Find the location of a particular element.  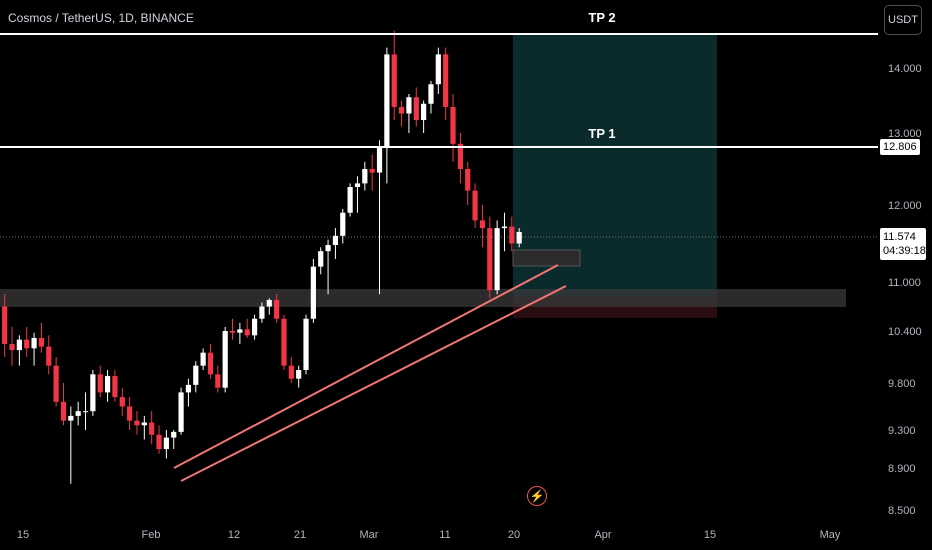

x-tick-label: 20 is located at coordinates (514, 535).